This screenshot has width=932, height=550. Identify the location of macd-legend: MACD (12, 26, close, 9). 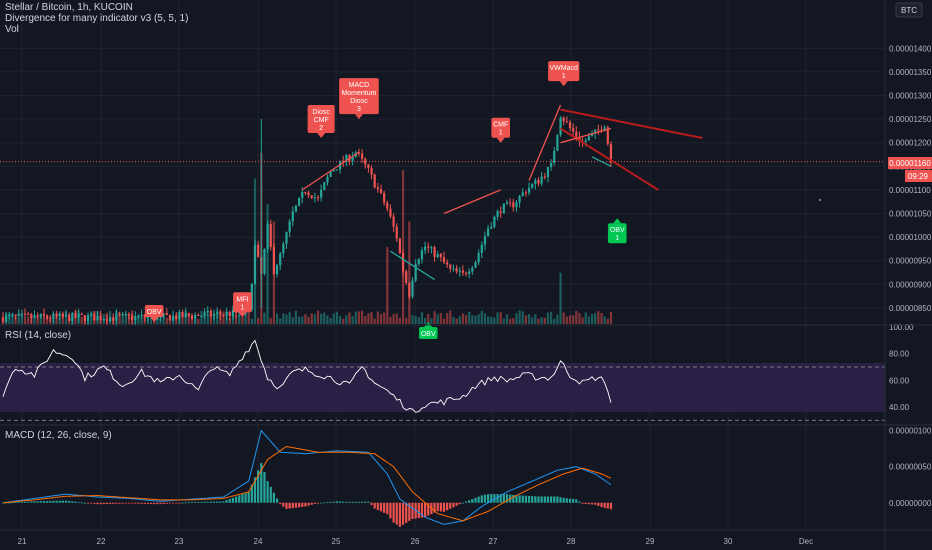
(58, 435).